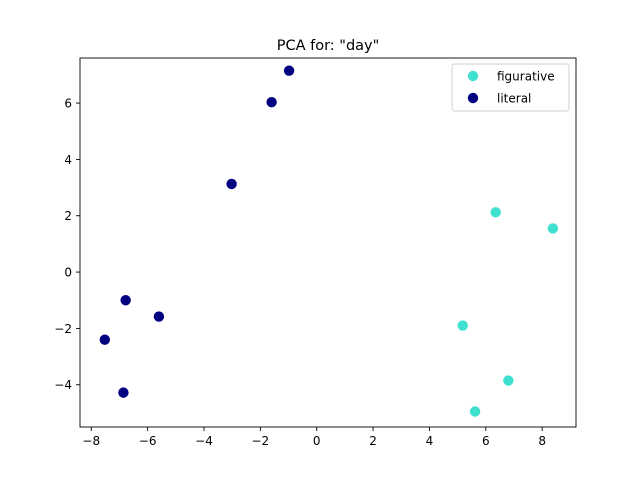 This screenshot has width=640, height=484. What do you see at coordinates (91, 441) in the screenshot?
I see `x-tick-label: −8` at bounding box center [91, 441].